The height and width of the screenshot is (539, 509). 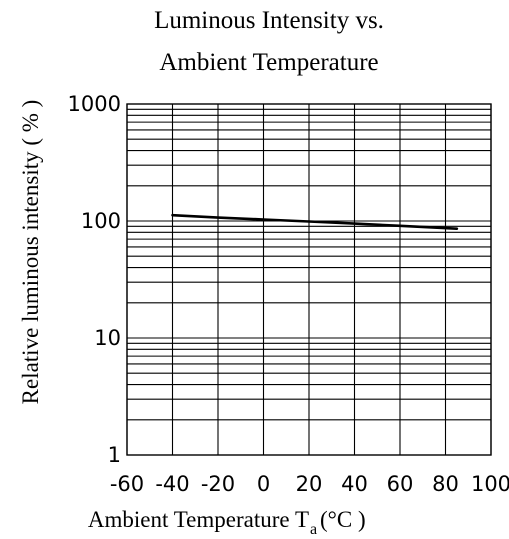 I want to click on y-tick-label: 1, so click(x=114, y=455).